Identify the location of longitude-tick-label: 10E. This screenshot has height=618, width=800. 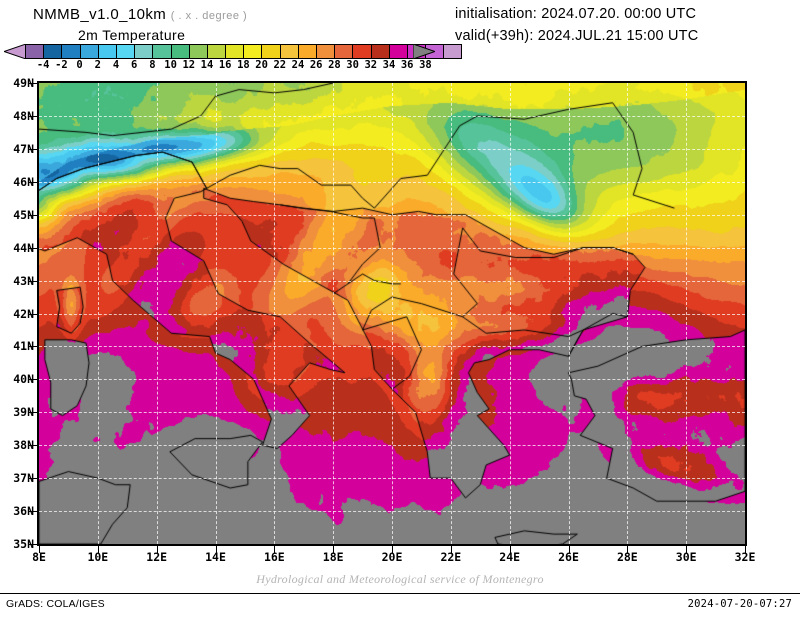
(98, 557).